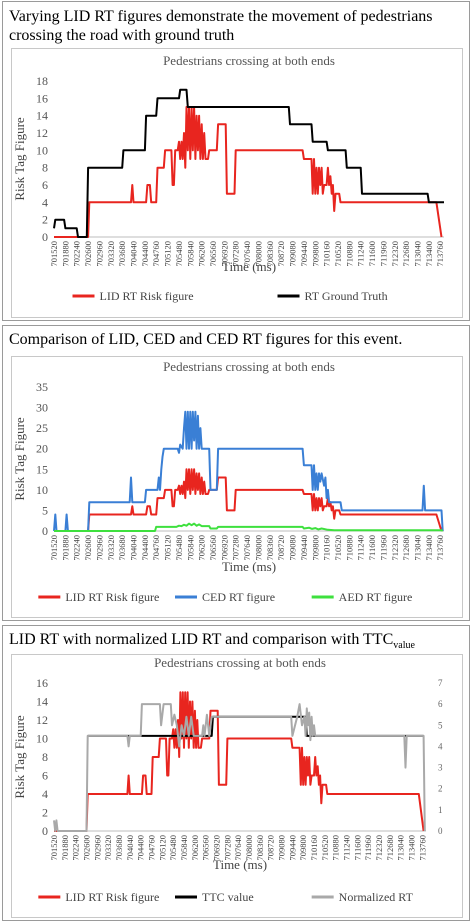 Image resolution: width=474 pixels, height=924 pixels. Describe the element at coordinates (376, 897) in the screenshot. I see `legend-label: Normalized RT` at that location.